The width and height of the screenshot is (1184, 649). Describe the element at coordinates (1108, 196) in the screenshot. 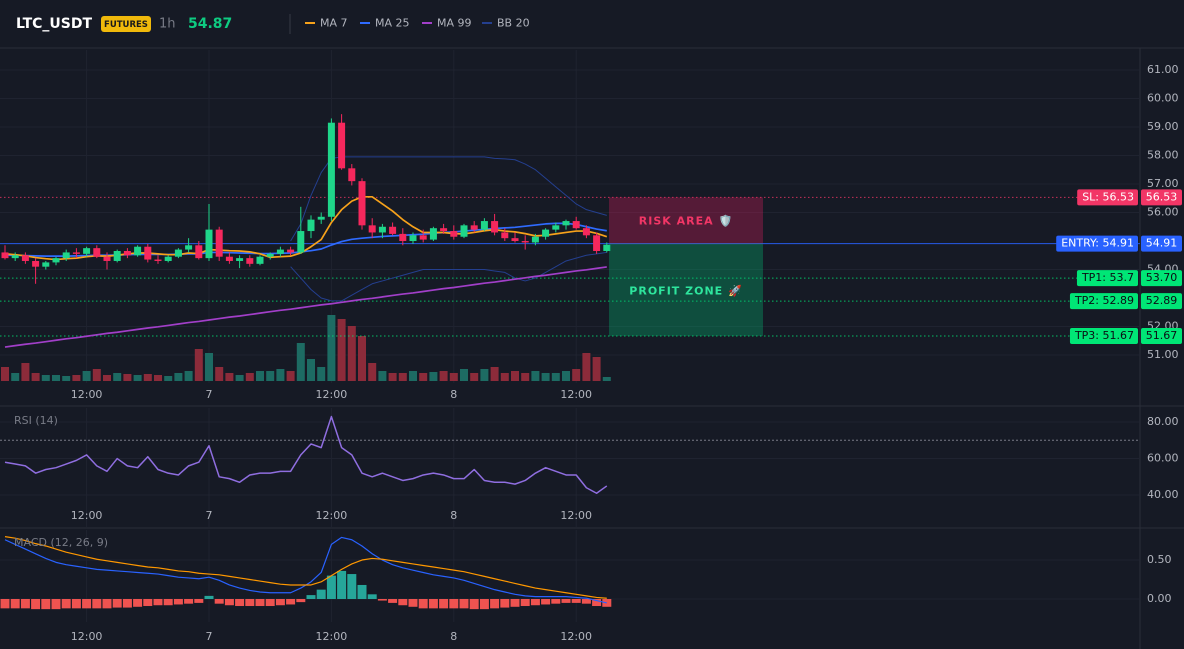

I see `level-label: SL: 56.53` at that location.